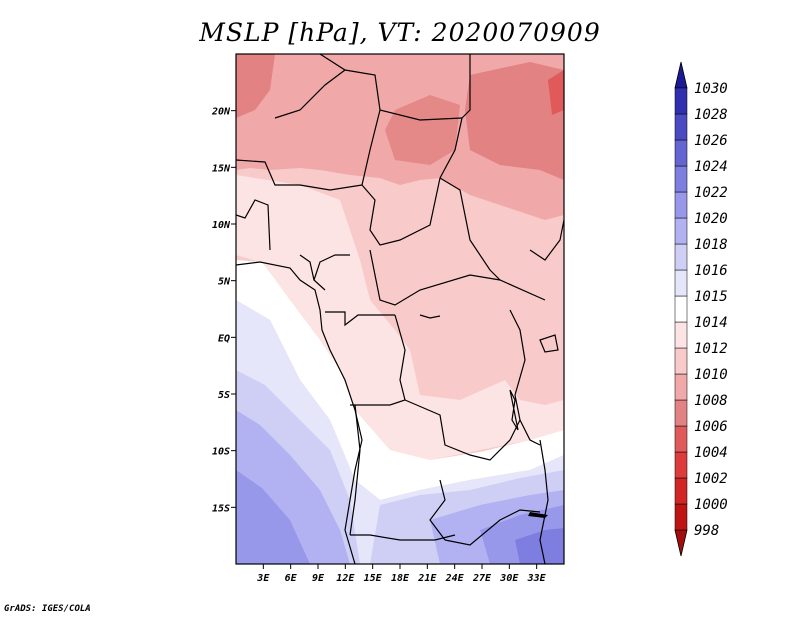 The width and height of the screenshot is (800, 618). What do you see at coordinates (514, 121) in the screenshot?
I see `field-1006-1008-east` at bounding box center [514, 121].